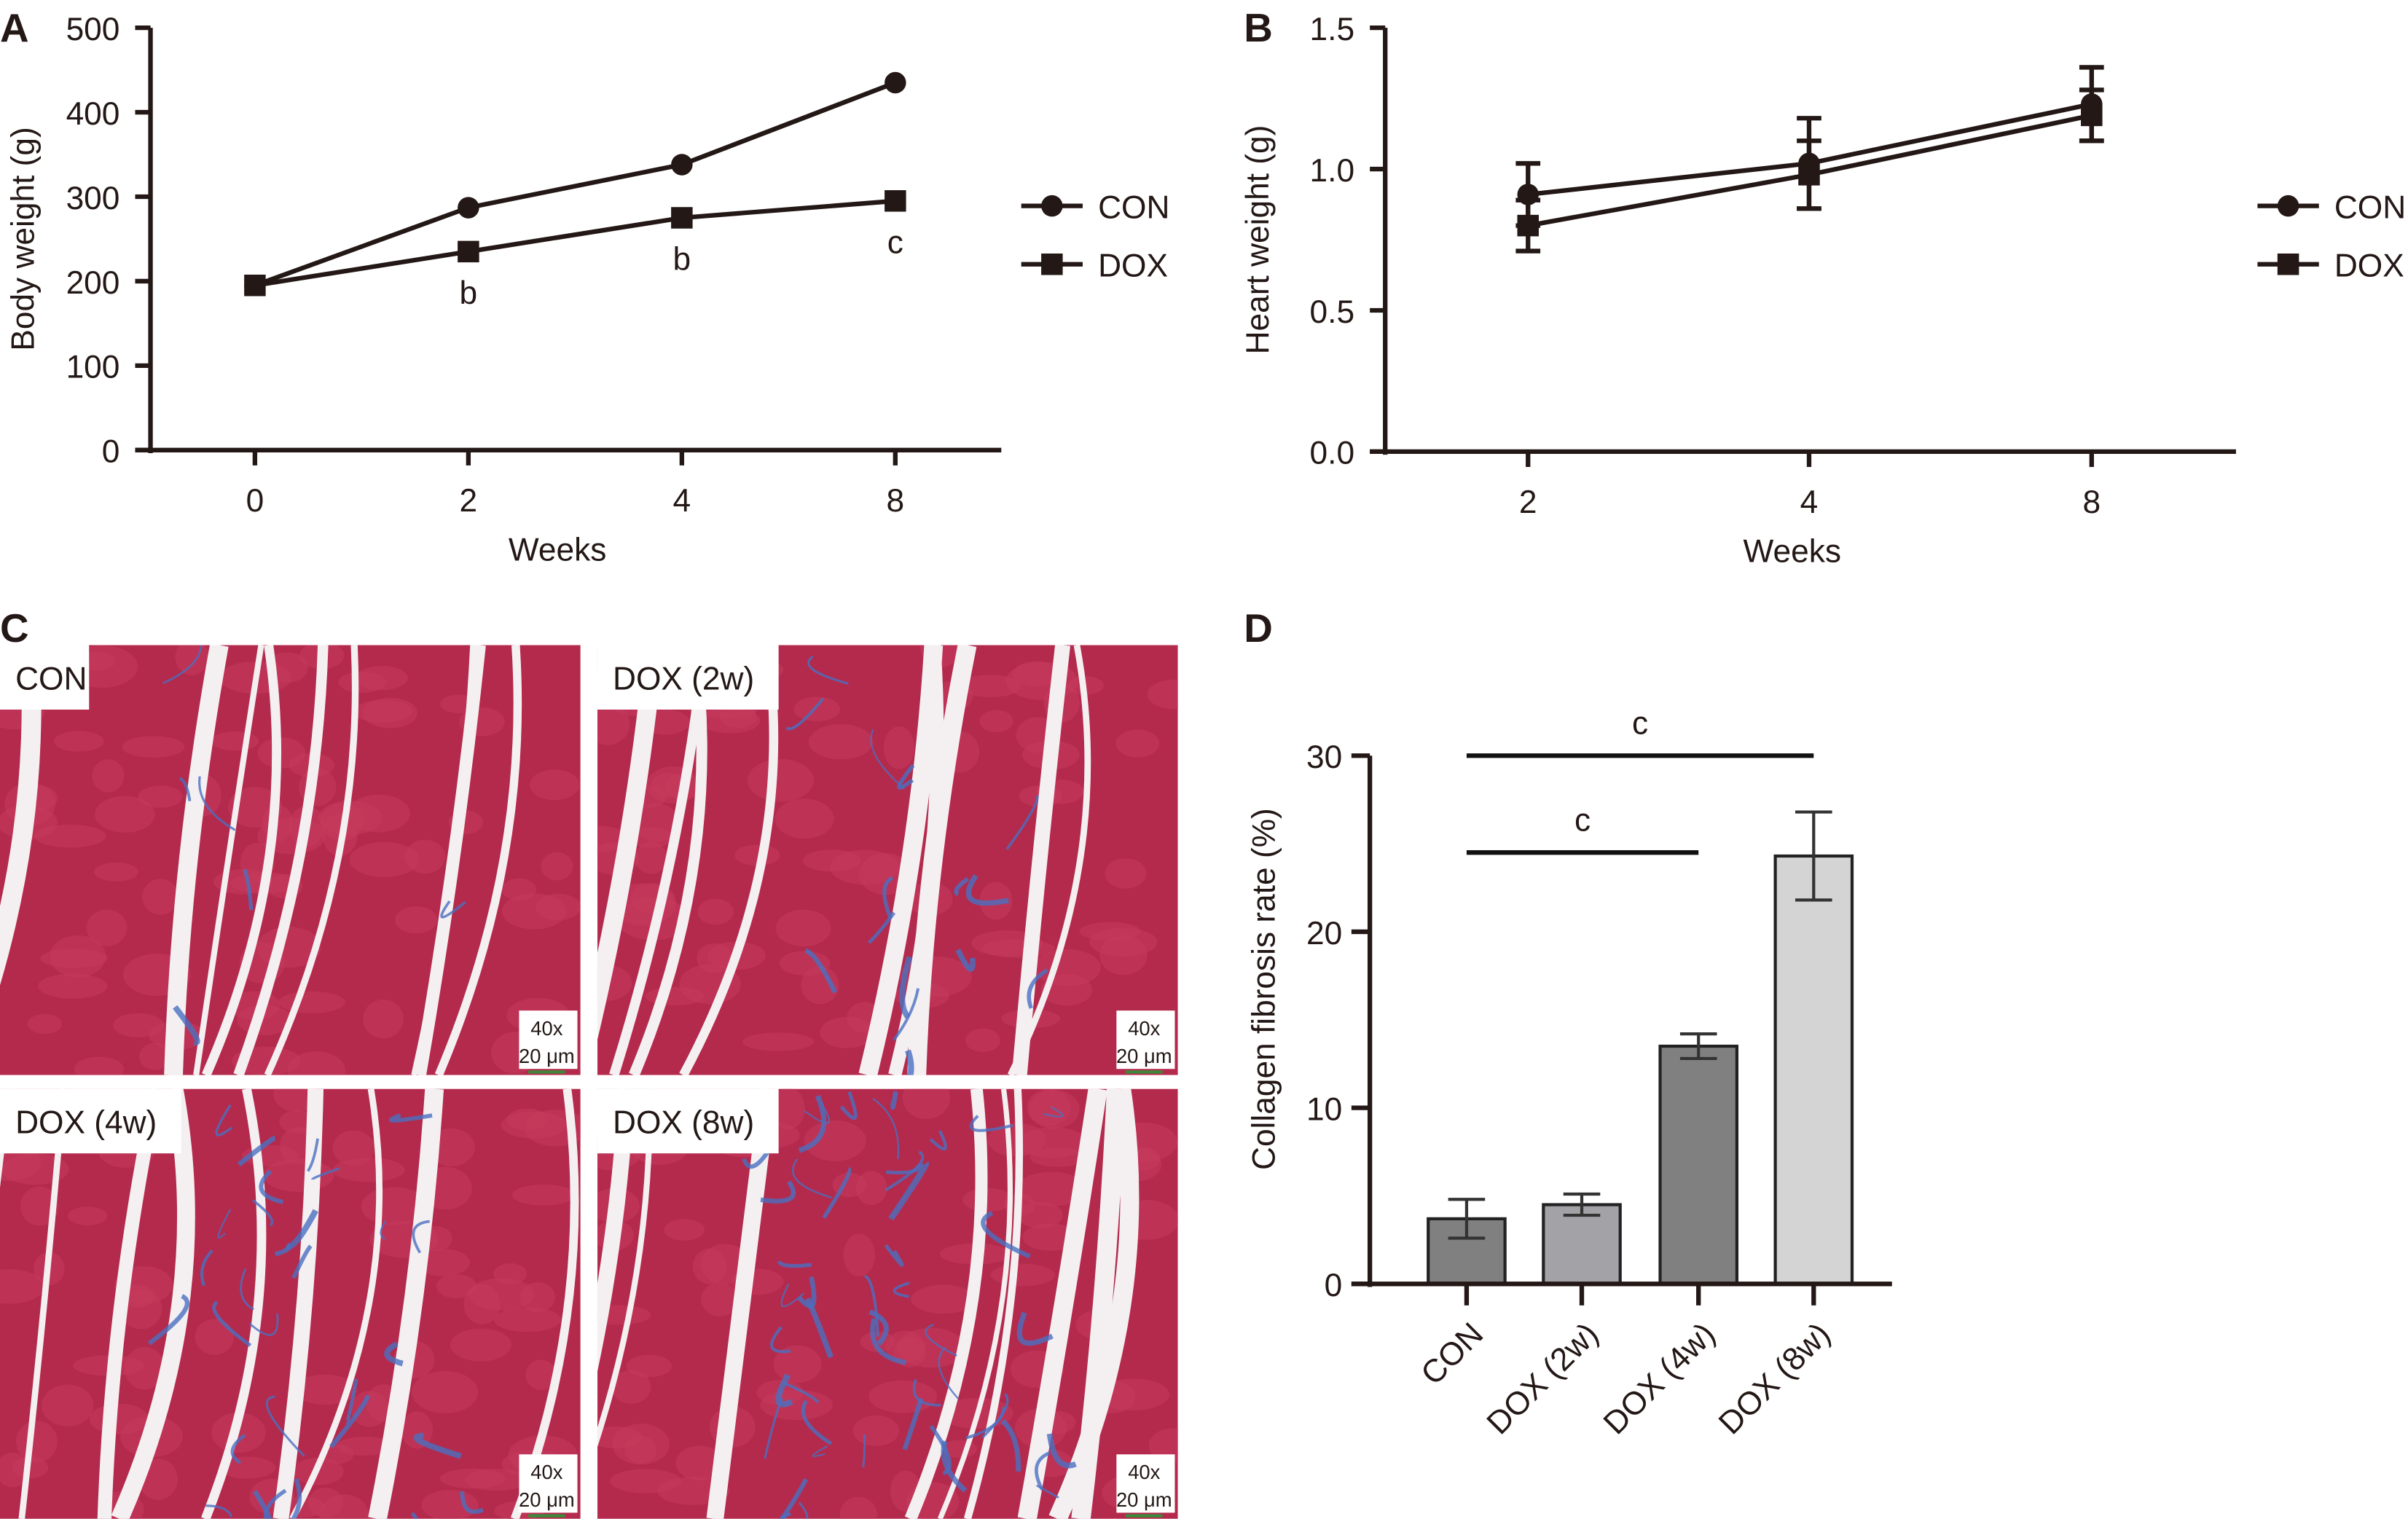 The height and width of the screenshot is (1519, 2408). Describe the element at coordinates (682, 501) in the screenshot. I see `x-tick-label: 4` at that location.